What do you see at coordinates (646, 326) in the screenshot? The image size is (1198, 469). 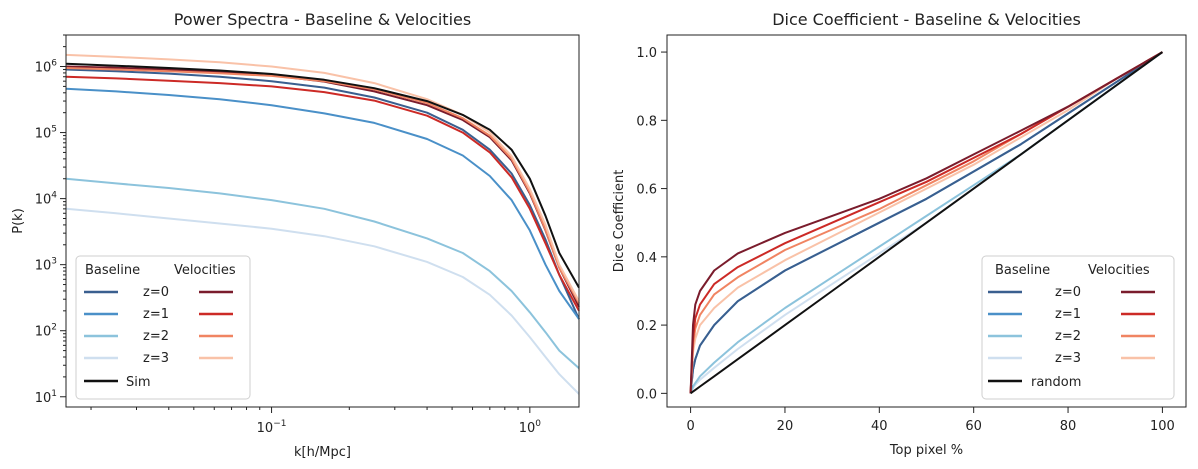 I see `y-tick-label: 0.2` at bounding box center [646, 326].